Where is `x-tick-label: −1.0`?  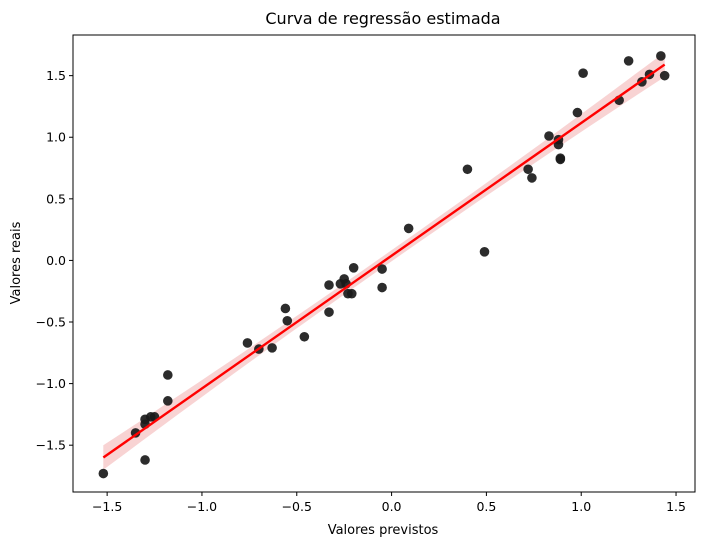 x-tick-label: −1.0 is located at coordinates (202, 506).